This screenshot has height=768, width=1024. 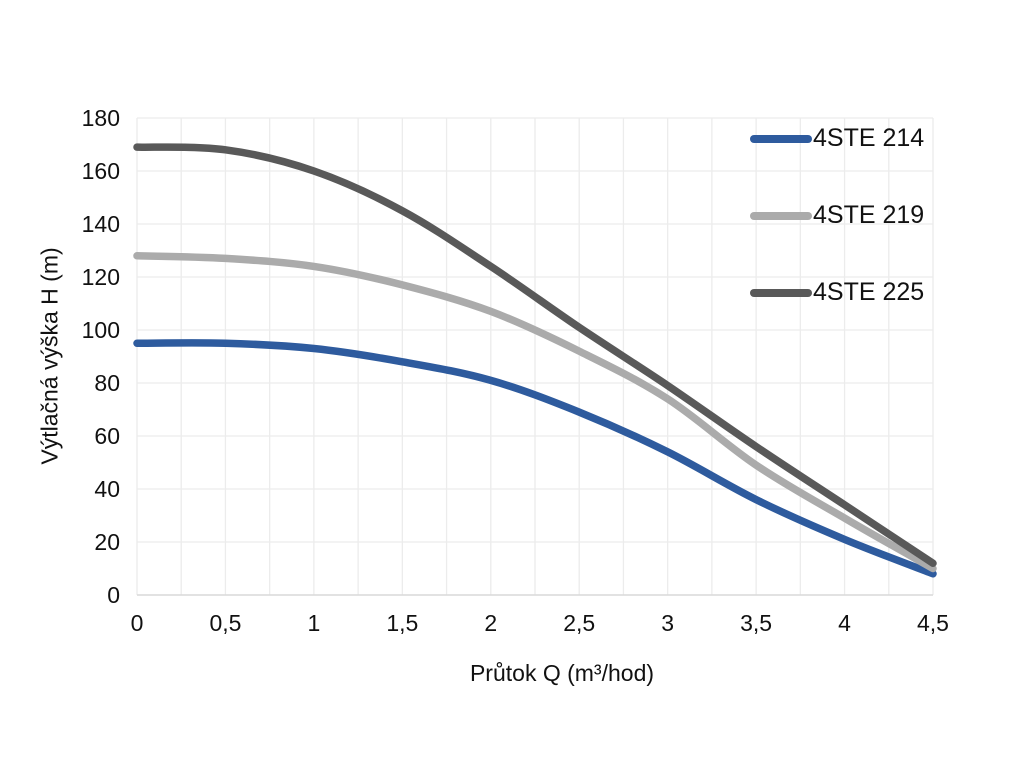 What do you see at coordinates (844, 623) in the screenshot?
I see `x-tick-label: 4` at bounding box center [844, 623].